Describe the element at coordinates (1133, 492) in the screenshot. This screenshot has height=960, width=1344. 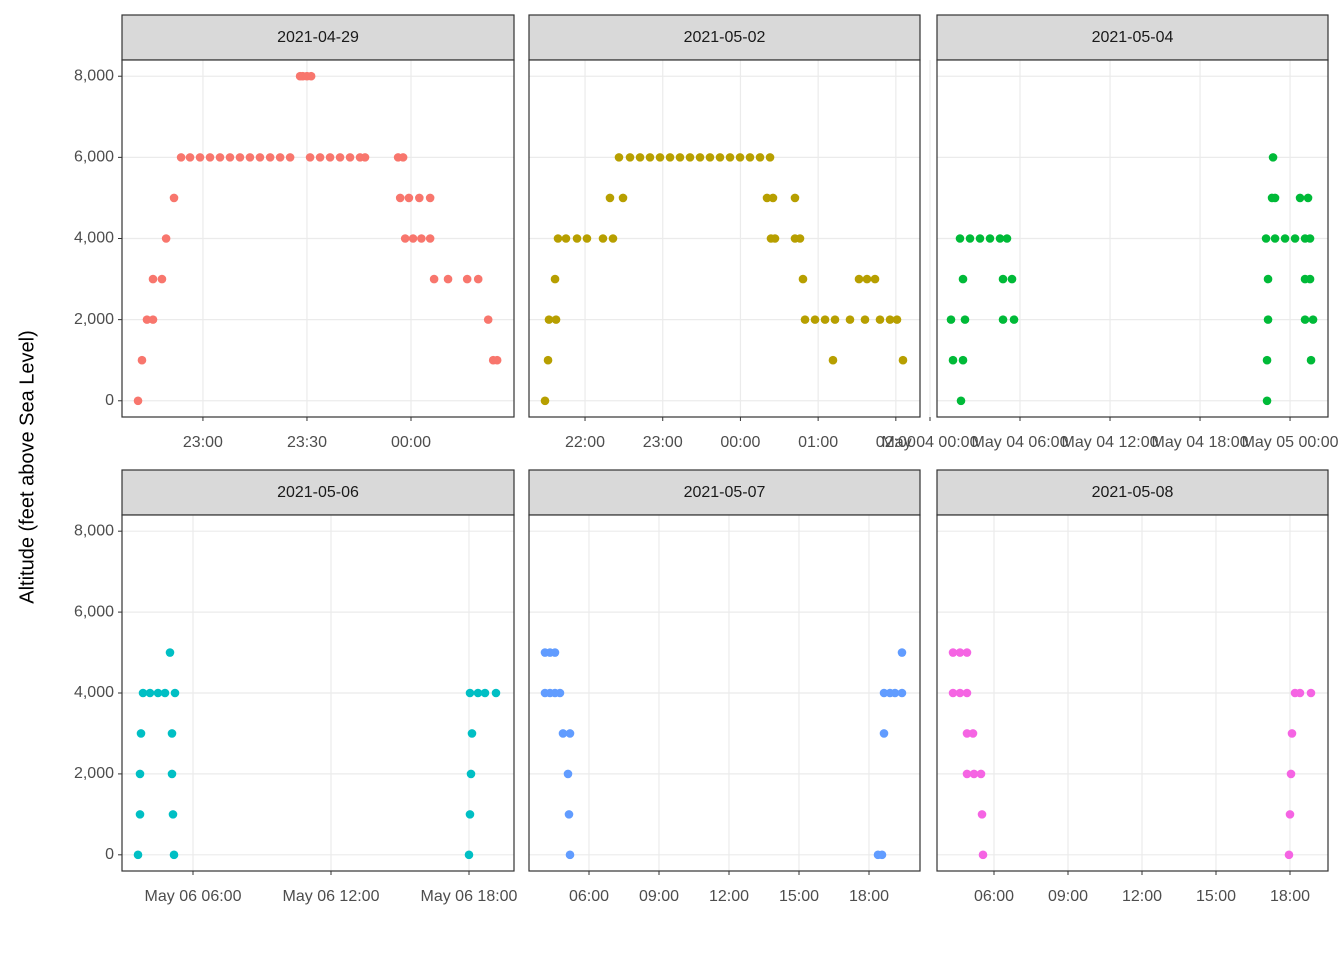
I see `strip-title: 2021-05-08` at that location.